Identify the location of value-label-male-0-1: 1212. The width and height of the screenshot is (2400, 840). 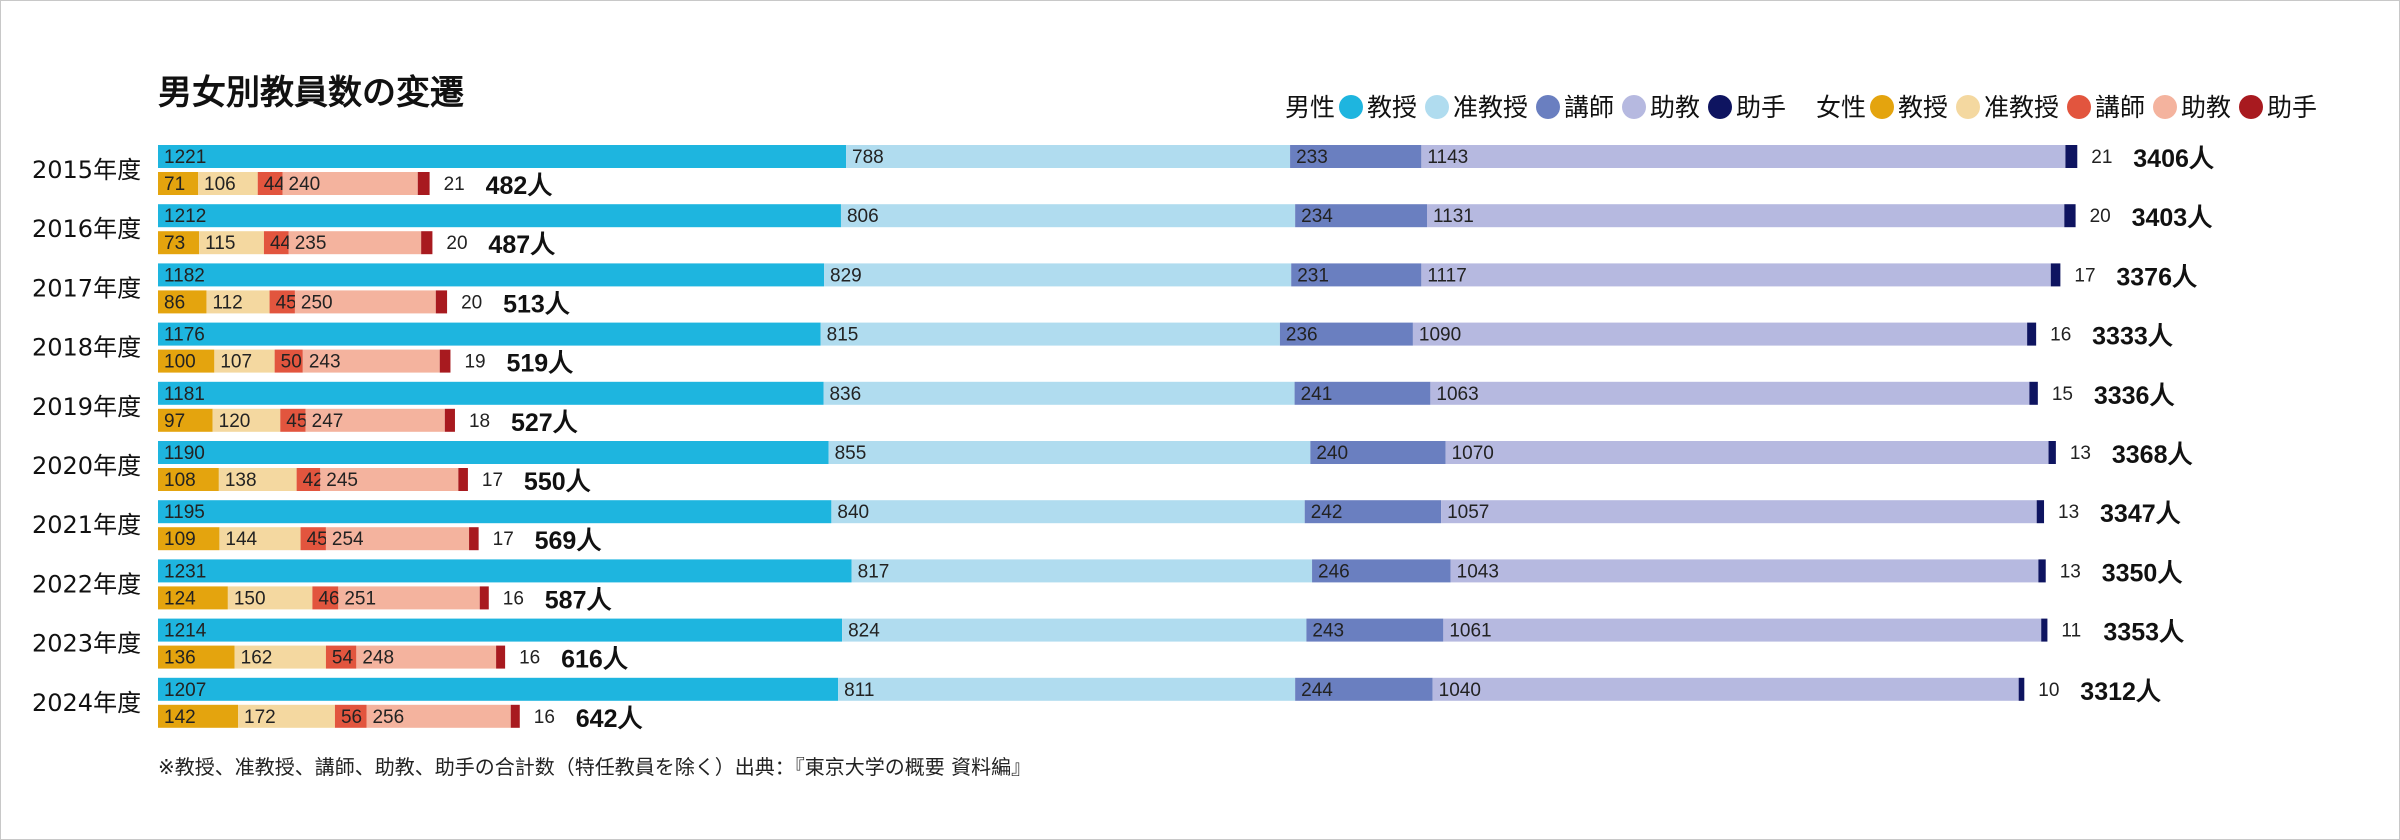
(185, 216).